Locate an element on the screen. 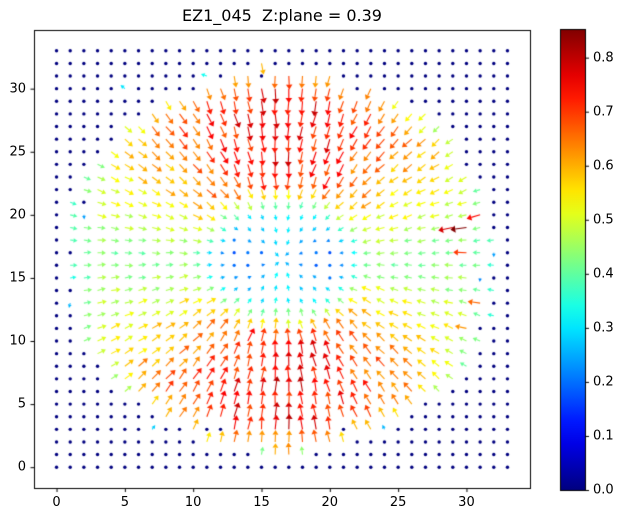  colorbar-tick-label: 0.2 is located at coordinates (603, 382).